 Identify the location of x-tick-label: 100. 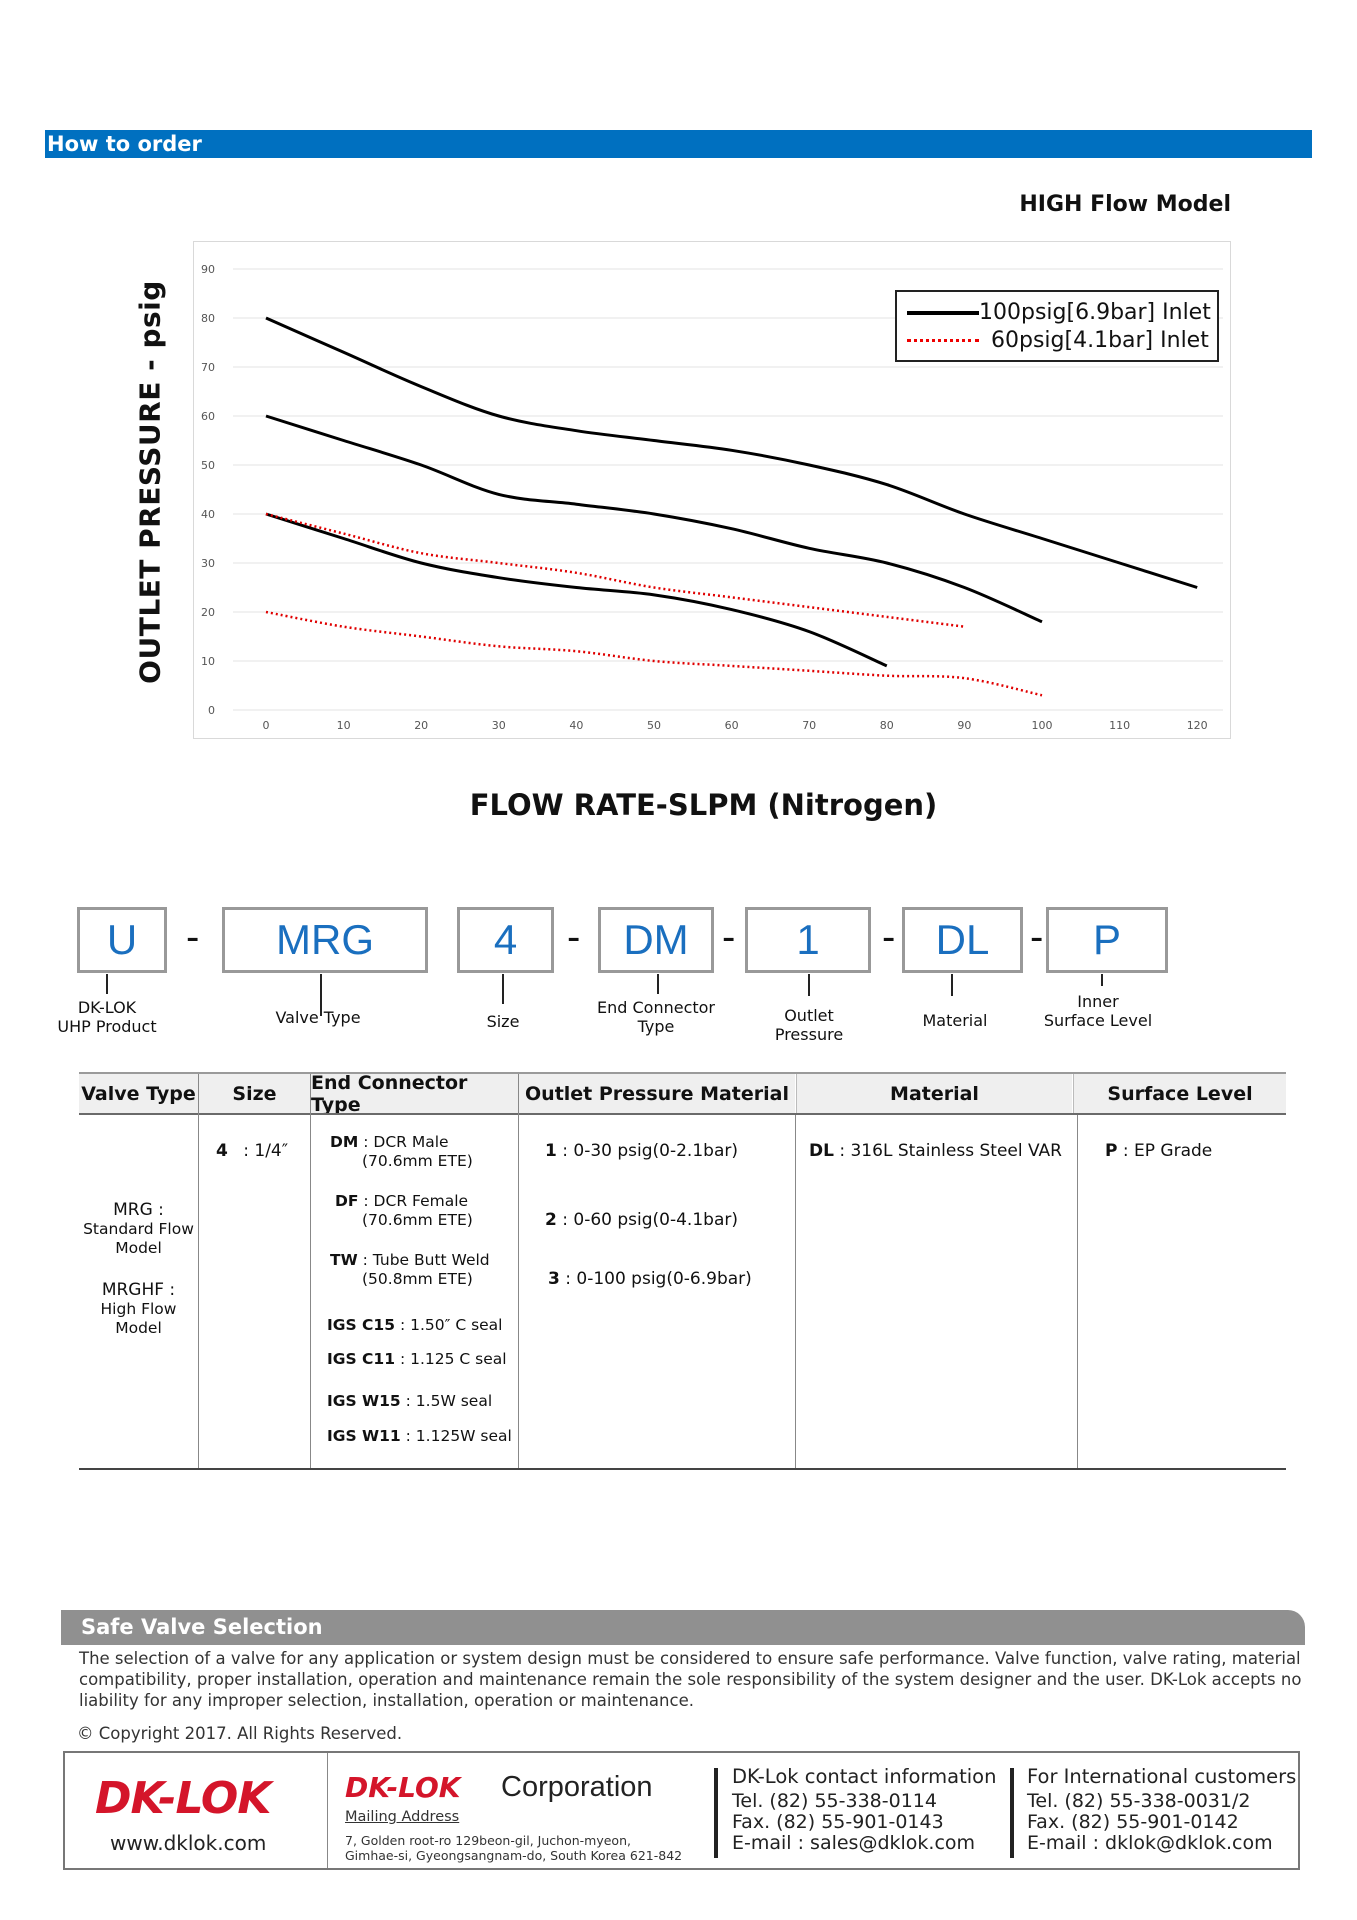
(1042, 725).